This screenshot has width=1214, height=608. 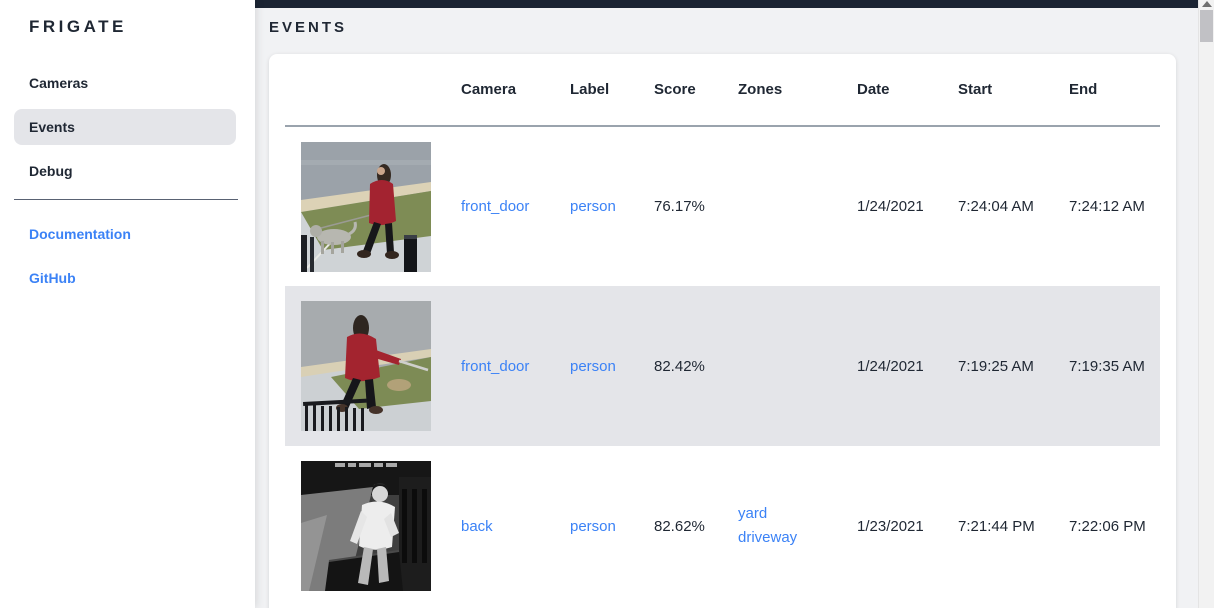 What do you see at coordinates (781, 526) in the screenshot?
I see `zones-cell: yard driveway` at bounding box center [781, 526].